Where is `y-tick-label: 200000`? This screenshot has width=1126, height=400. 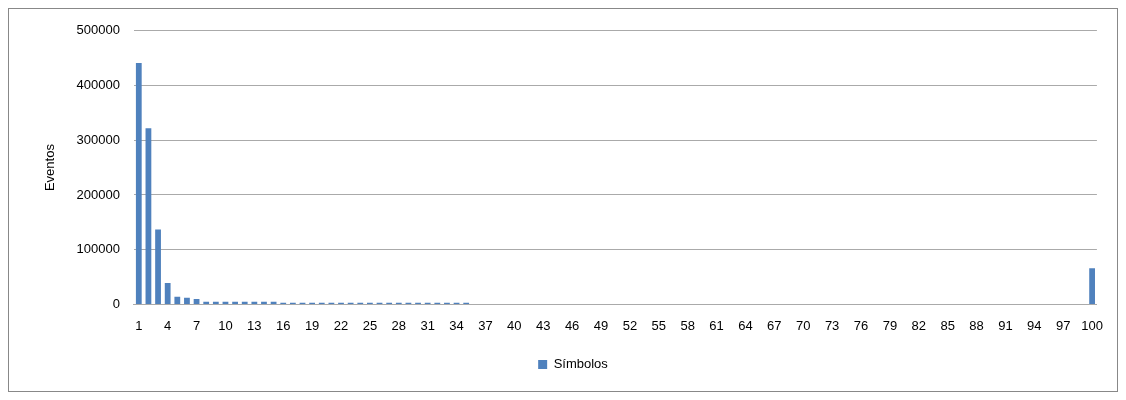 y-tick-label: 200000 is located at coordinates (98, 194).